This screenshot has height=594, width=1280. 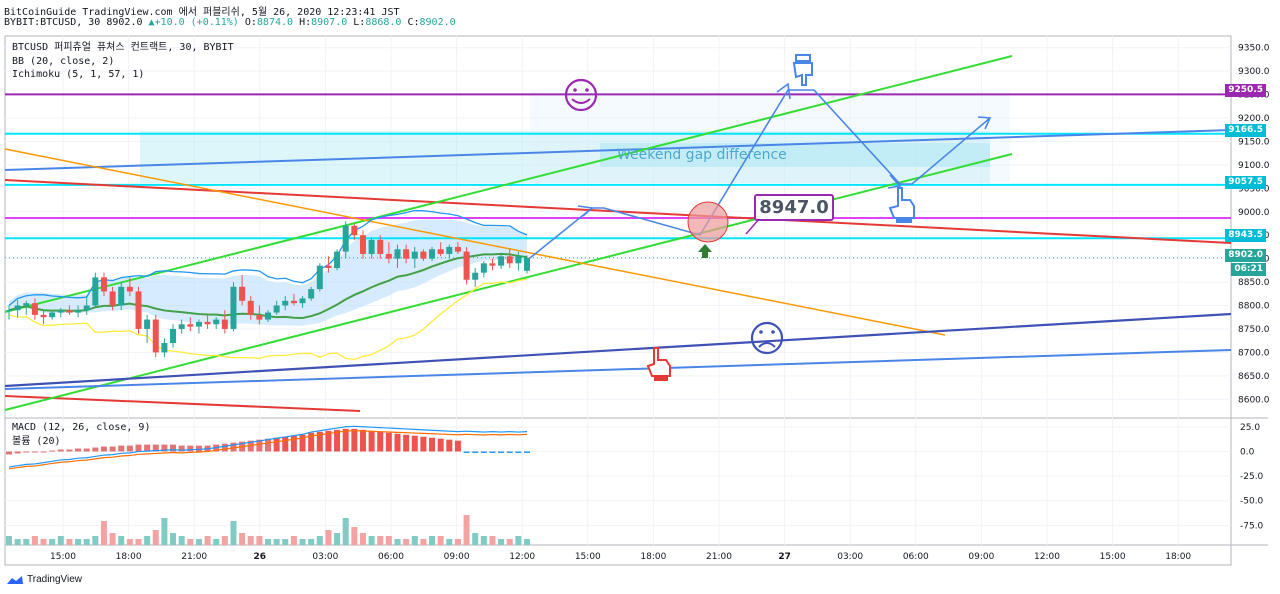 I want to click on blue-support-line, so click(x=618, y=369).